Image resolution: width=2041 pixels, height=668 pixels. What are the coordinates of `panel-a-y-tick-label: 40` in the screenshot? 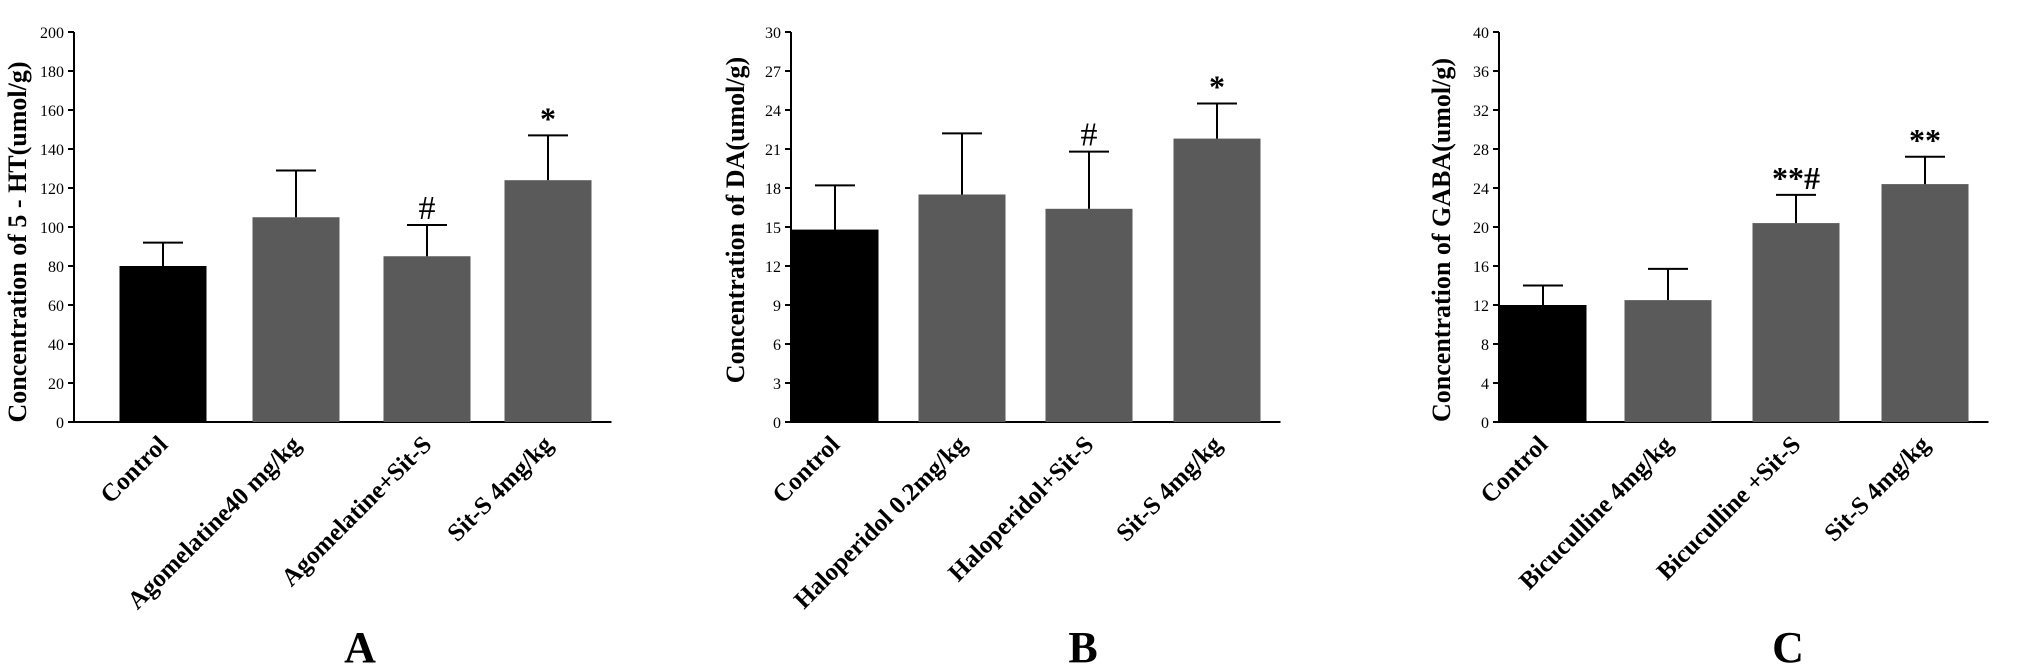 It's located at (56, 345).